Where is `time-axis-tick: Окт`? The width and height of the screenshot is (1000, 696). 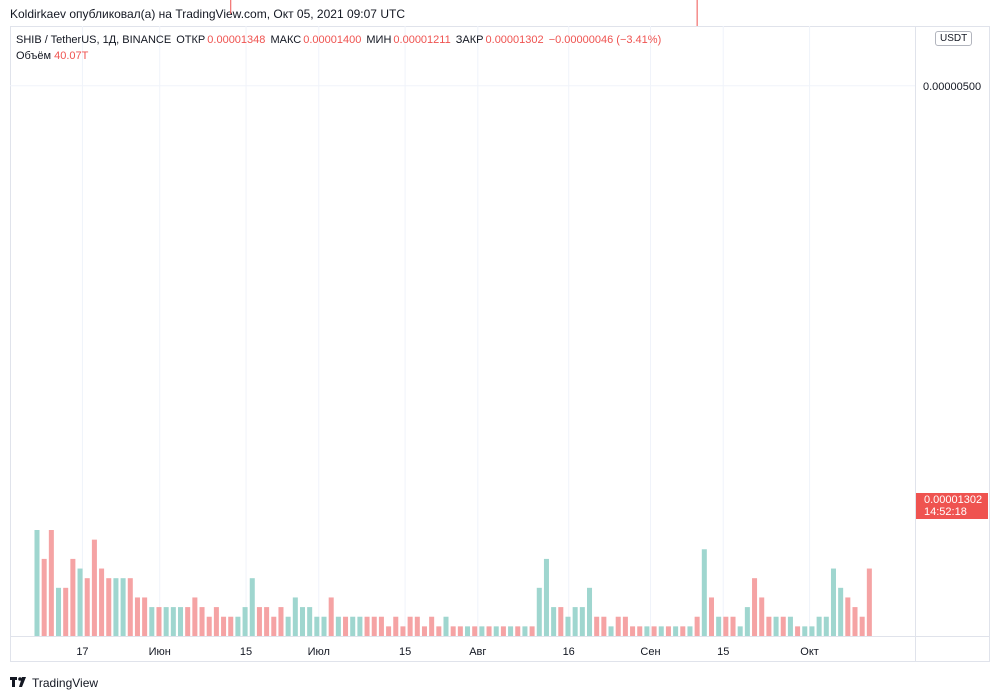
time-axis-tick: Окт is located at coordinates (809, 652).